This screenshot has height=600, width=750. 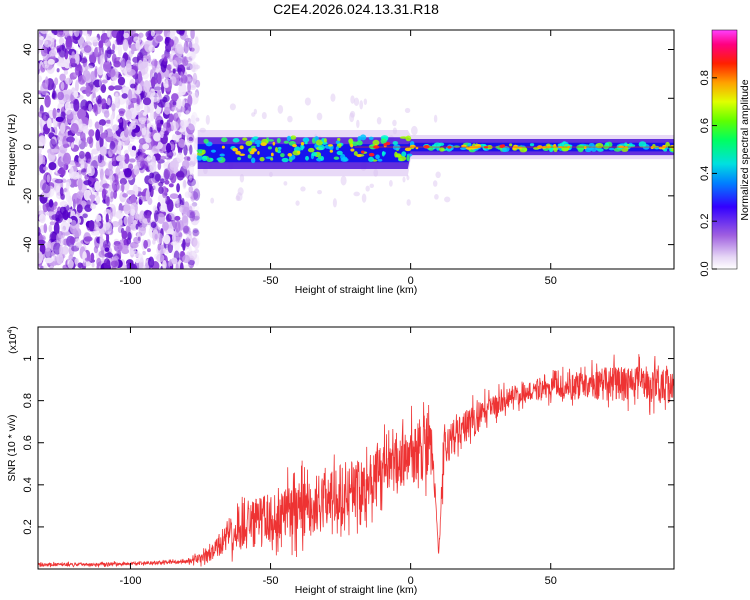 I want to click on colorbar-tick-label: 0.4, so click(x=705, y=173).